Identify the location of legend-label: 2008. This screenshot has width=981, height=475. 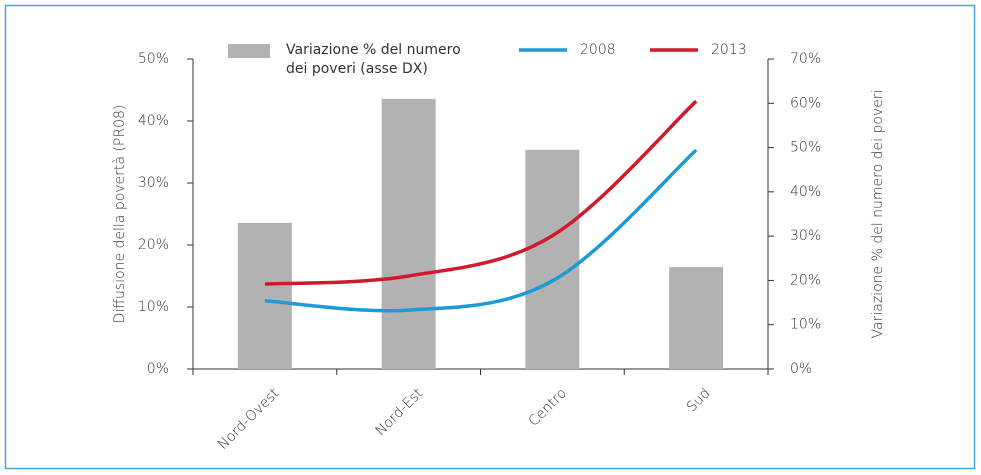
(598, 50).